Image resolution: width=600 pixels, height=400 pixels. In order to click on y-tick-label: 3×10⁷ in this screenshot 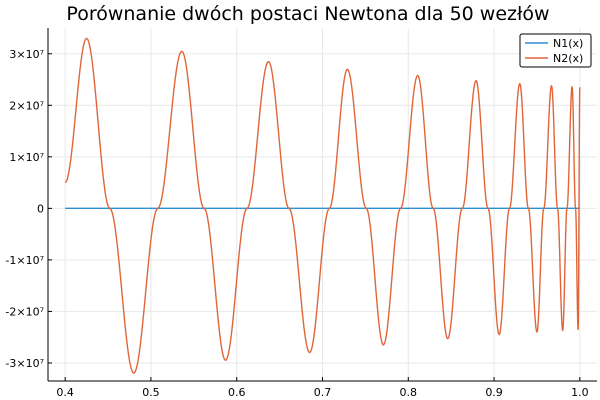, I will do `click(26, 54)`.